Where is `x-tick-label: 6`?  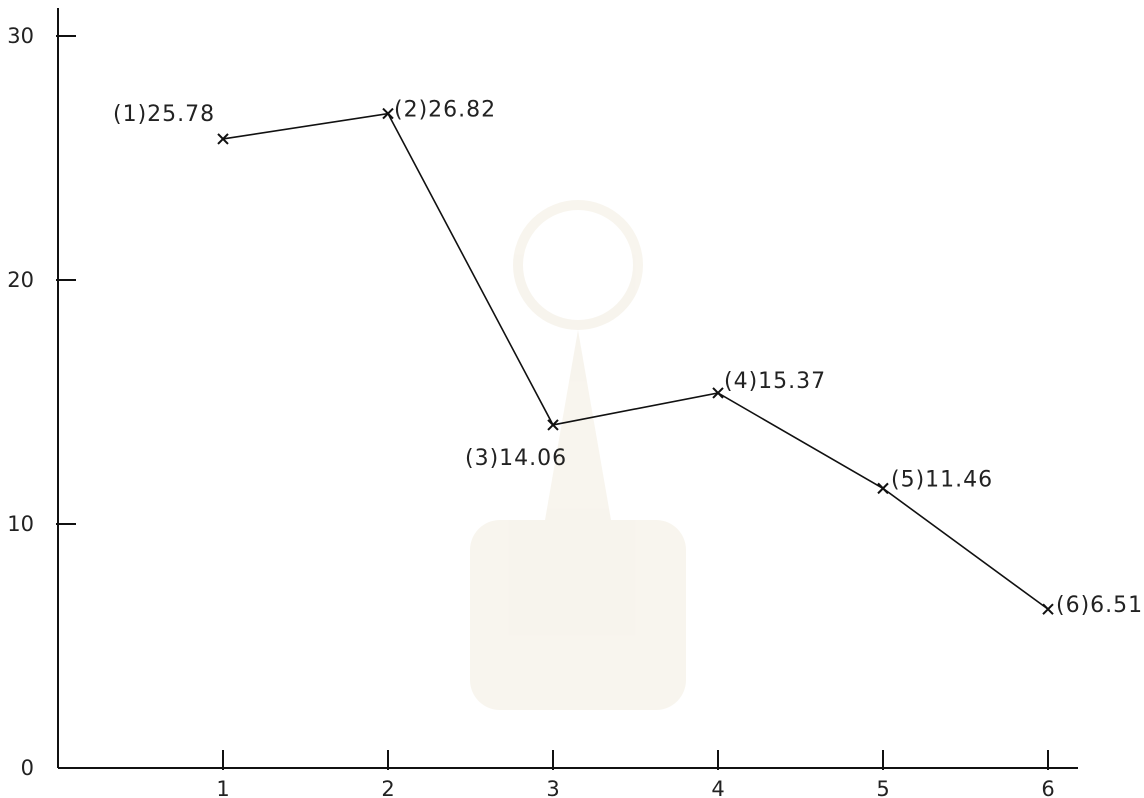
x-tick-label: 6 is located at coordinates (1047, 787).